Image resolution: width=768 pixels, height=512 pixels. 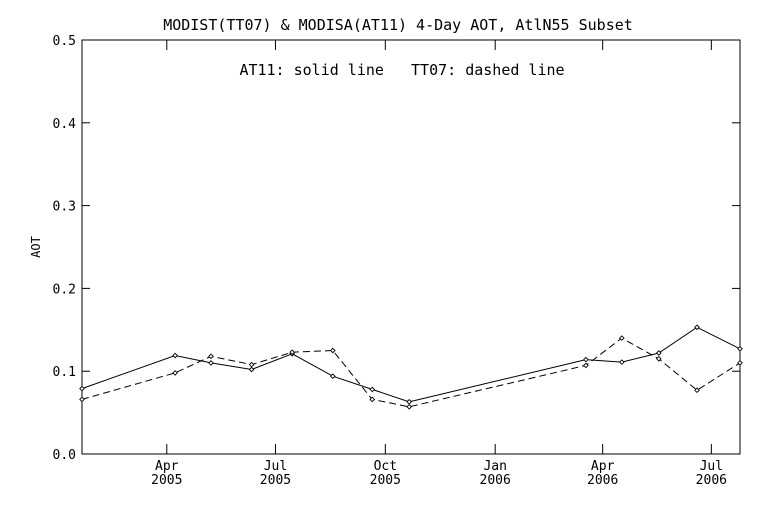 I want to click on y-tick-label: 0.1, so click(x=64, y=372).